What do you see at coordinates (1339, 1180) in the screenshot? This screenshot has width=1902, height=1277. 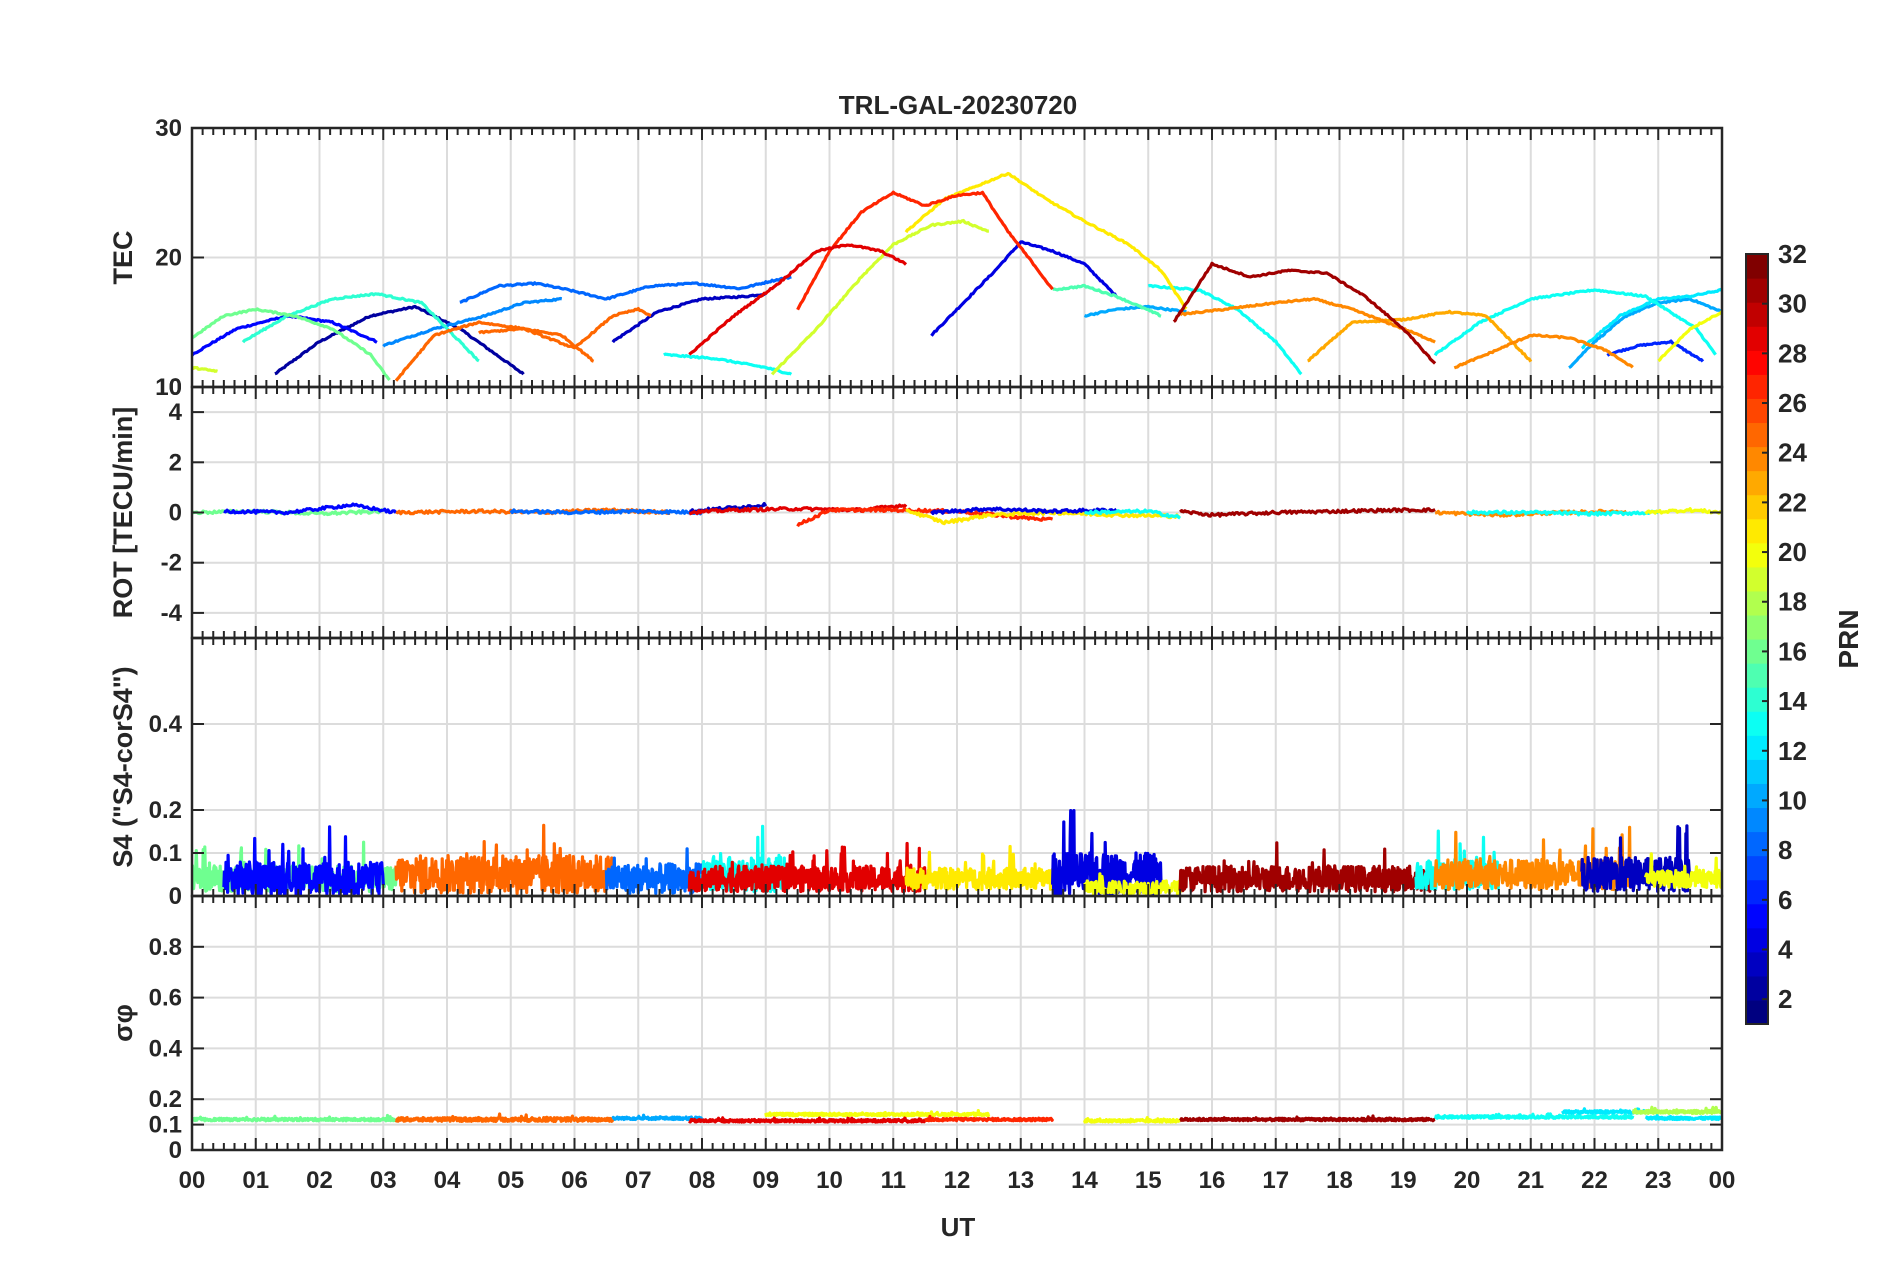 I see `x-tick-label: 18` at bounding box center [1339, 1180].